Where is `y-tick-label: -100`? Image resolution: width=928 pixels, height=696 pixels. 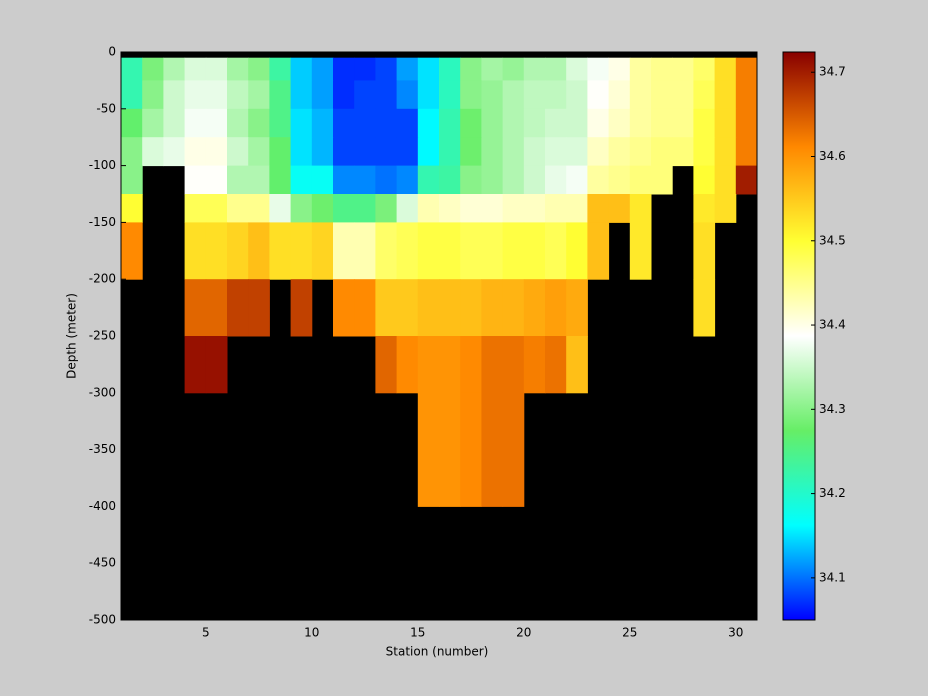 y-tick-label: -100 is located at coordinates (102, 165).